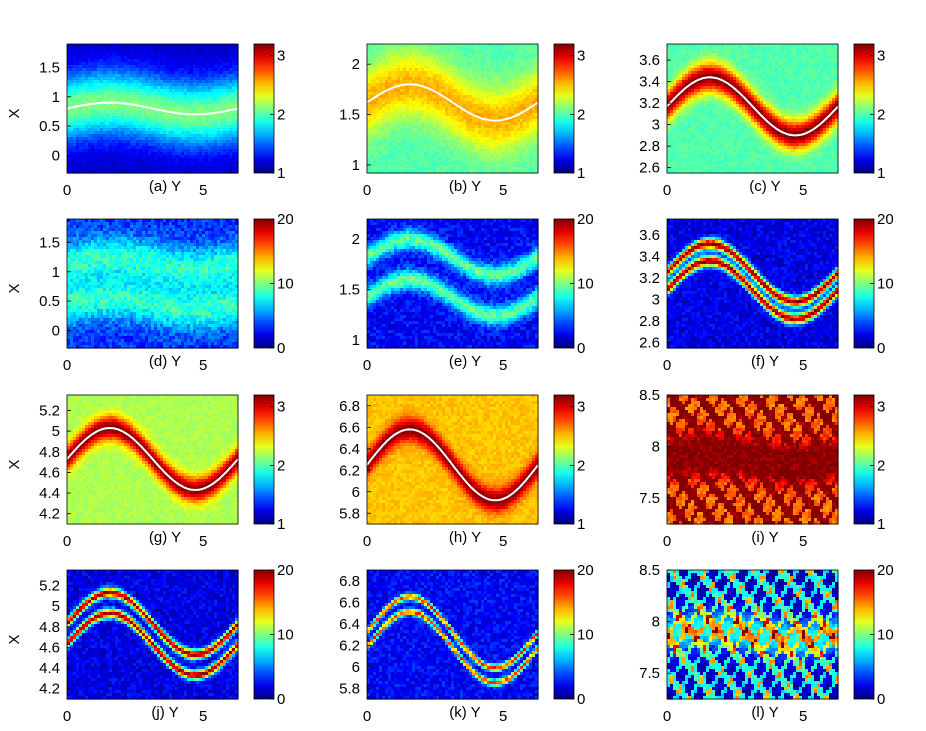 This screenshot has width=926, height=731. Describe the element at coordinates (367, 190) in the screenshot. I see `x-tick-label: 0` at that location.